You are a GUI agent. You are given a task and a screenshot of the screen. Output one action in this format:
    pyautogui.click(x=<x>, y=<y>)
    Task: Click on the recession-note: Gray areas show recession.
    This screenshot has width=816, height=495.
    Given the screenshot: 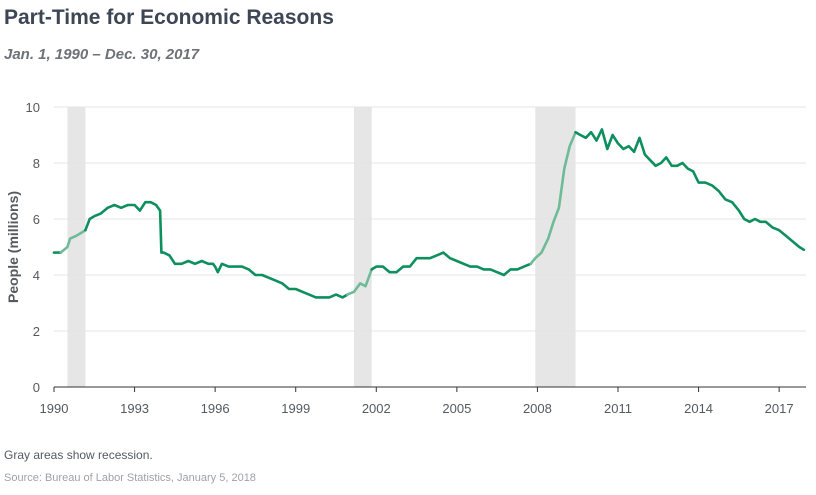 What is the action you would take?
    pyautogui.click(x=78, y=455)
    